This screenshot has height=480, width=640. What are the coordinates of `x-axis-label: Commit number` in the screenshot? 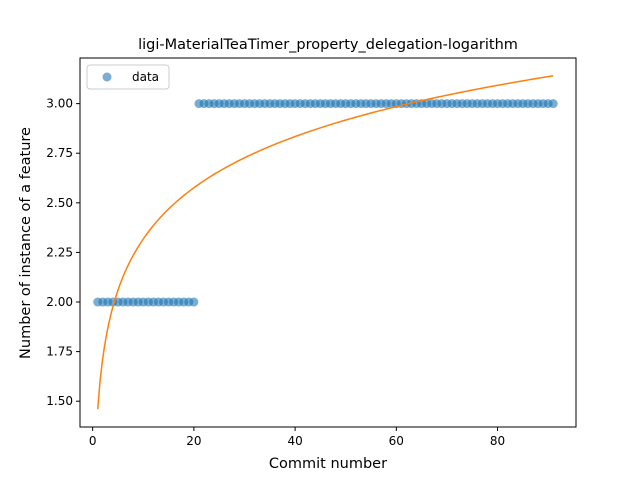 It's located at (328, 464).